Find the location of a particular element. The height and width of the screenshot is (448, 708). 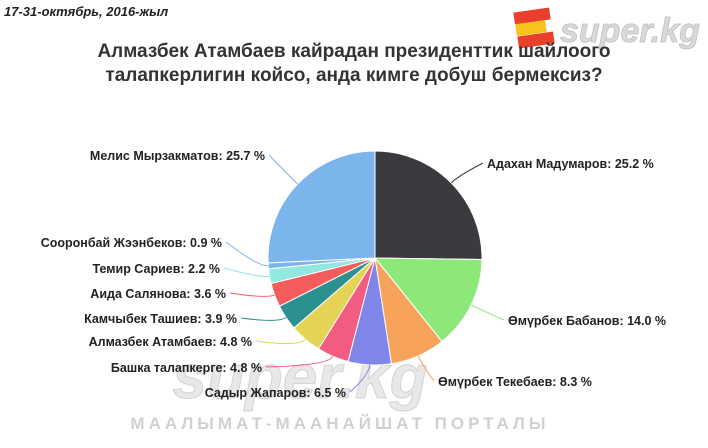

slice-label: Темир Сариев: 2.2 % is located at coordinates (156, 269).